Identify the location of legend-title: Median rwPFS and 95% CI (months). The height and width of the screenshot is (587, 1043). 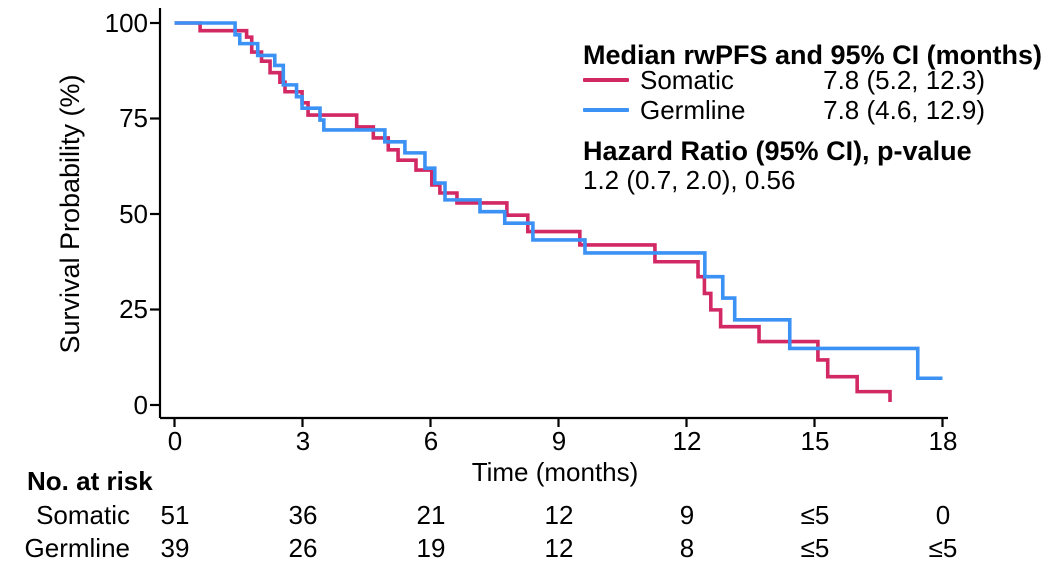
(813, 55).